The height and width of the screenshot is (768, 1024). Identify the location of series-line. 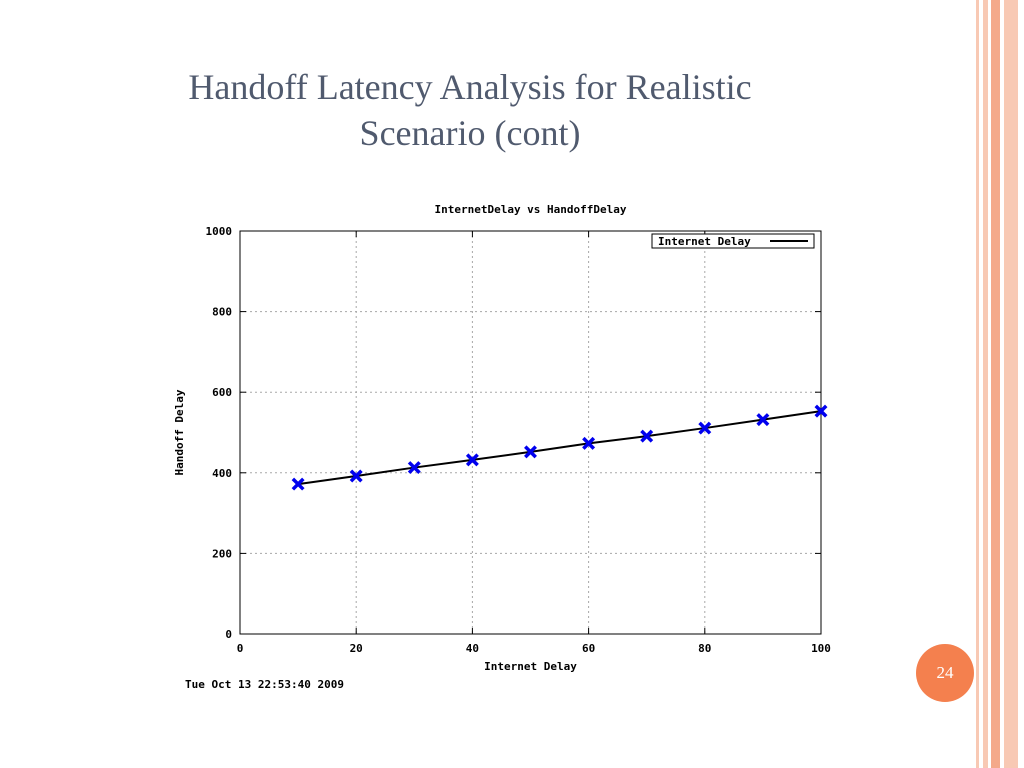
(559, 448).